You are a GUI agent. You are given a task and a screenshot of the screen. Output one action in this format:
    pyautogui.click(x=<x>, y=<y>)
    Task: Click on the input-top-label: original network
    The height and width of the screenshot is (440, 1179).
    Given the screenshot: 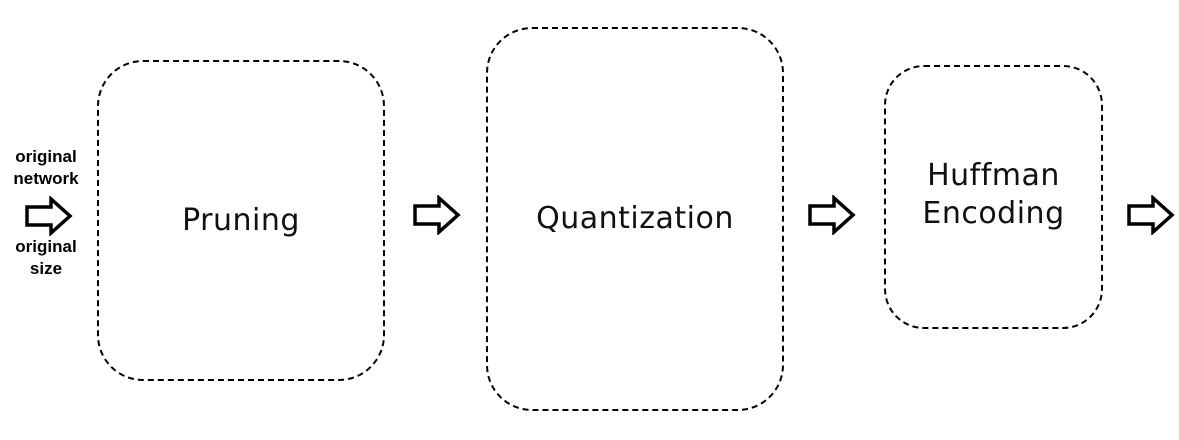 What is the action you would take?
    pyautogui.click(x=48, y=168)
    